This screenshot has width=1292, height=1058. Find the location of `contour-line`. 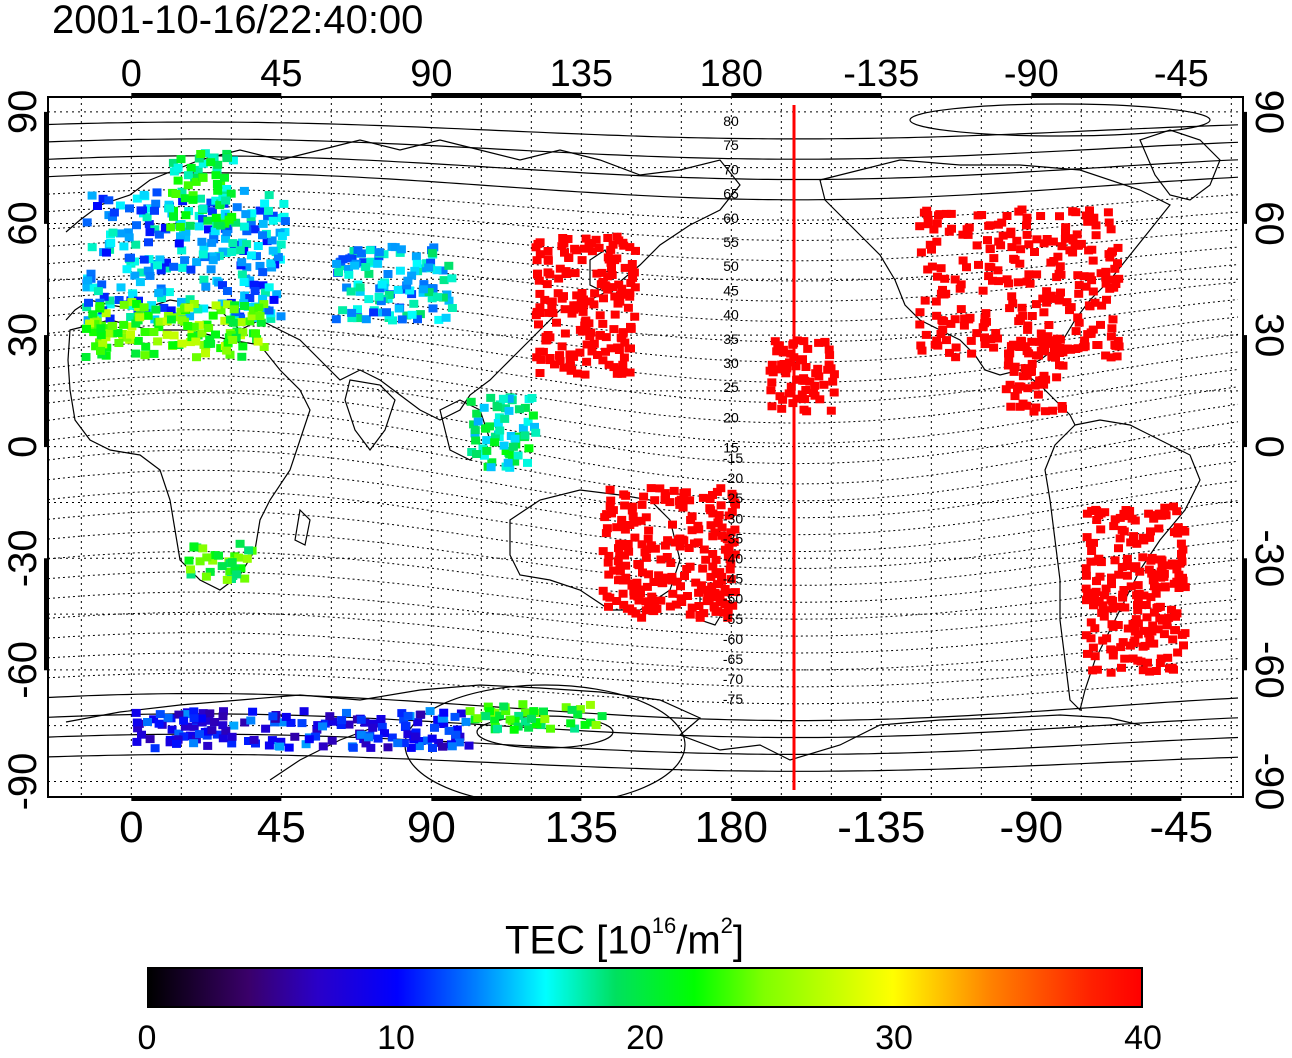

contour-line is located at coordinates (643, 465).